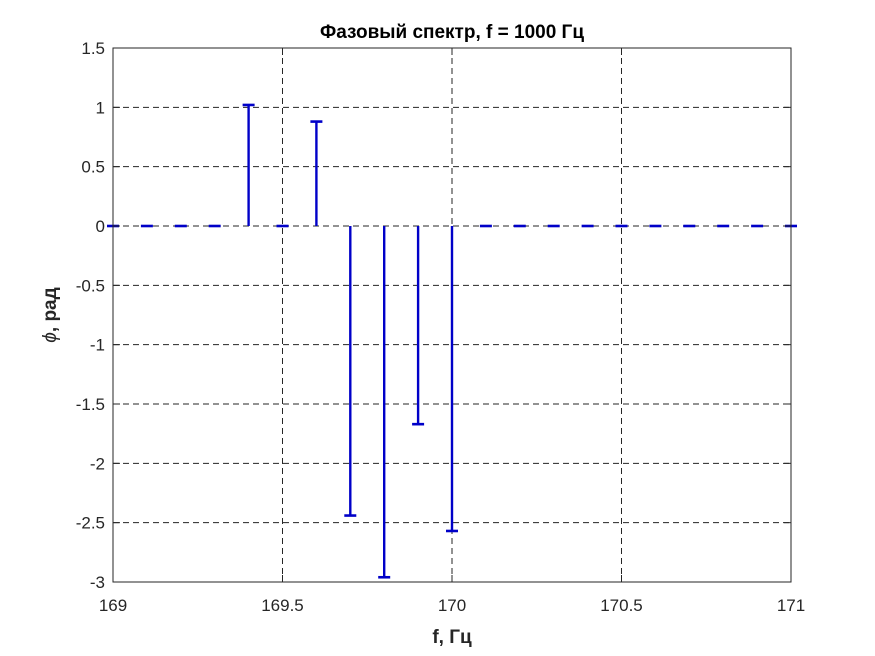 Image resolution: width=875 pixels, height=656 pixels. I want to click on x-tick-label: 169.5, so click(282, 605).